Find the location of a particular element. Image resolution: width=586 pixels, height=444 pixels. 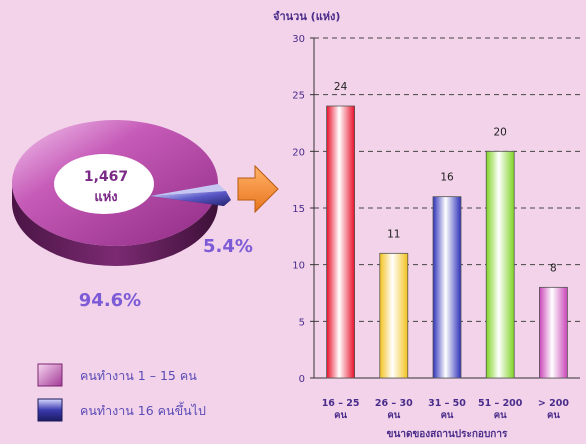

pie-center-unit: แห่ง is located at coordinates (105, 197).